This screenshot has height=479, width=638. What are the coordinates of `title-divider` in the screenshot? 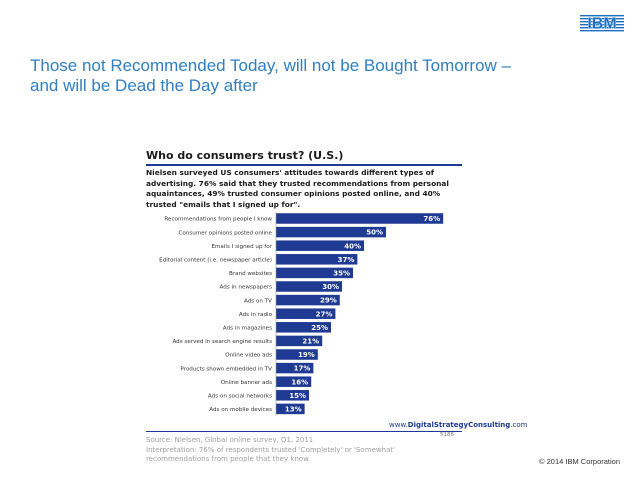 It's located at (304, 165).